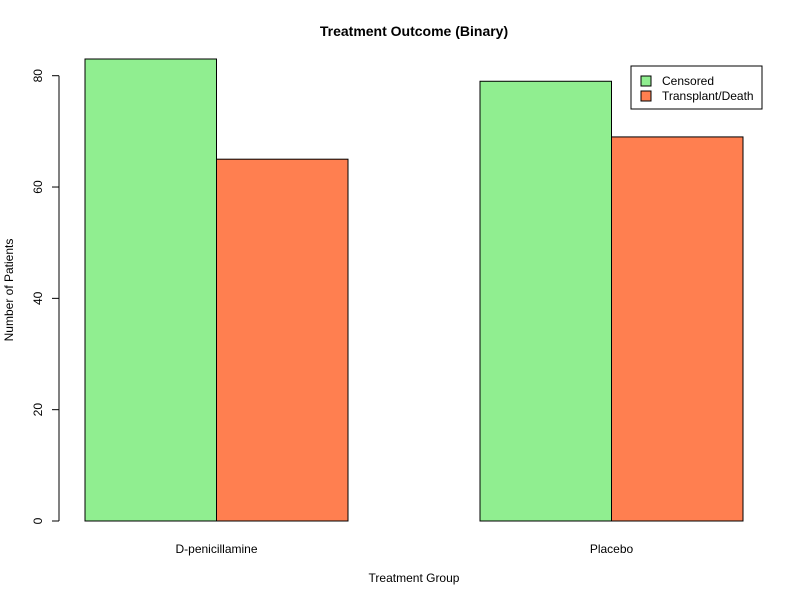 This screenshot has height=600, width=800. What do you see at coordinates (38, 298) in the screenshot?
I see `y-tick-label: 40` at bounding box center [38, 298].